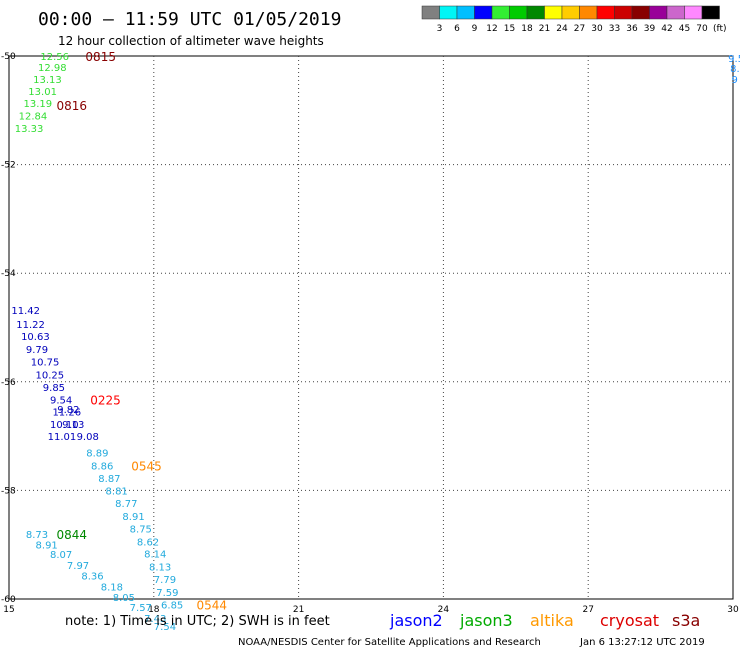 The height and width of the screenshot is (650, 740). I want to click on colorbar-tick: 30, so click(597, 29).